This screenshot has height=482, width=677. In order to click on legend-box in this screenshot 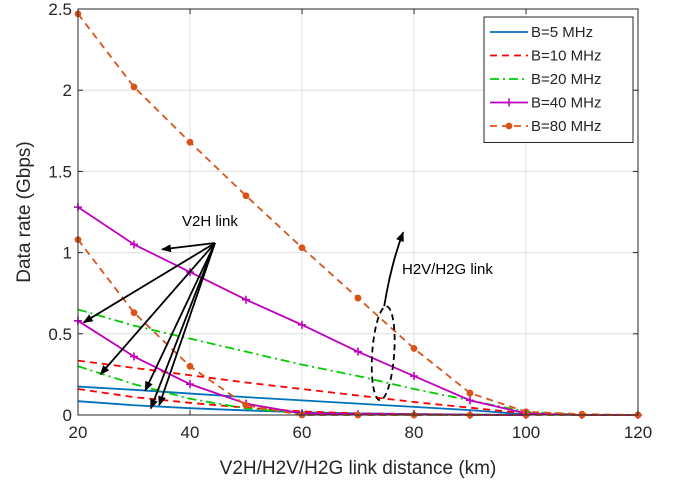, I will do `click(558, 79)`.